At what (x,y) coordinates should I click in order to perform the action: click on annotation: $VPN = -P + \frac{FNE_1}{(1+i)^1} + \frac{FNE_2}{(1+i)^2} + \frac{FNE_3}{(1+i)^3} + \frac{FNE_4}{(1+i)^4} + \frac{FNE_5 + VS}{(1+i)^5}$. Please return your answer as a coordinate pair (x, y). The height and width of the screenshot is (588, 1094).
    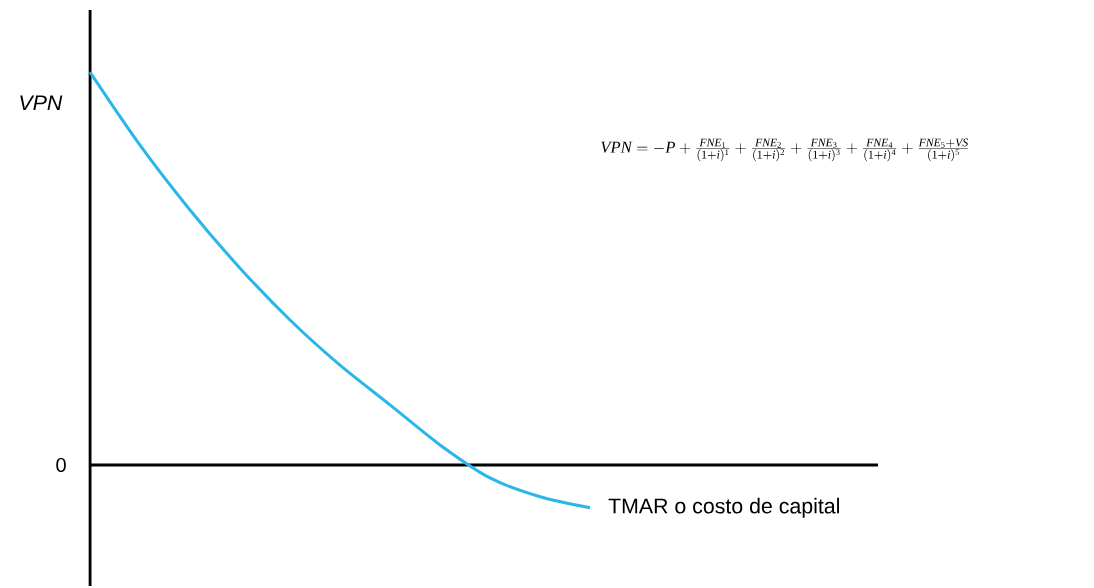
    Looking at the image, I should click on (785, 150).